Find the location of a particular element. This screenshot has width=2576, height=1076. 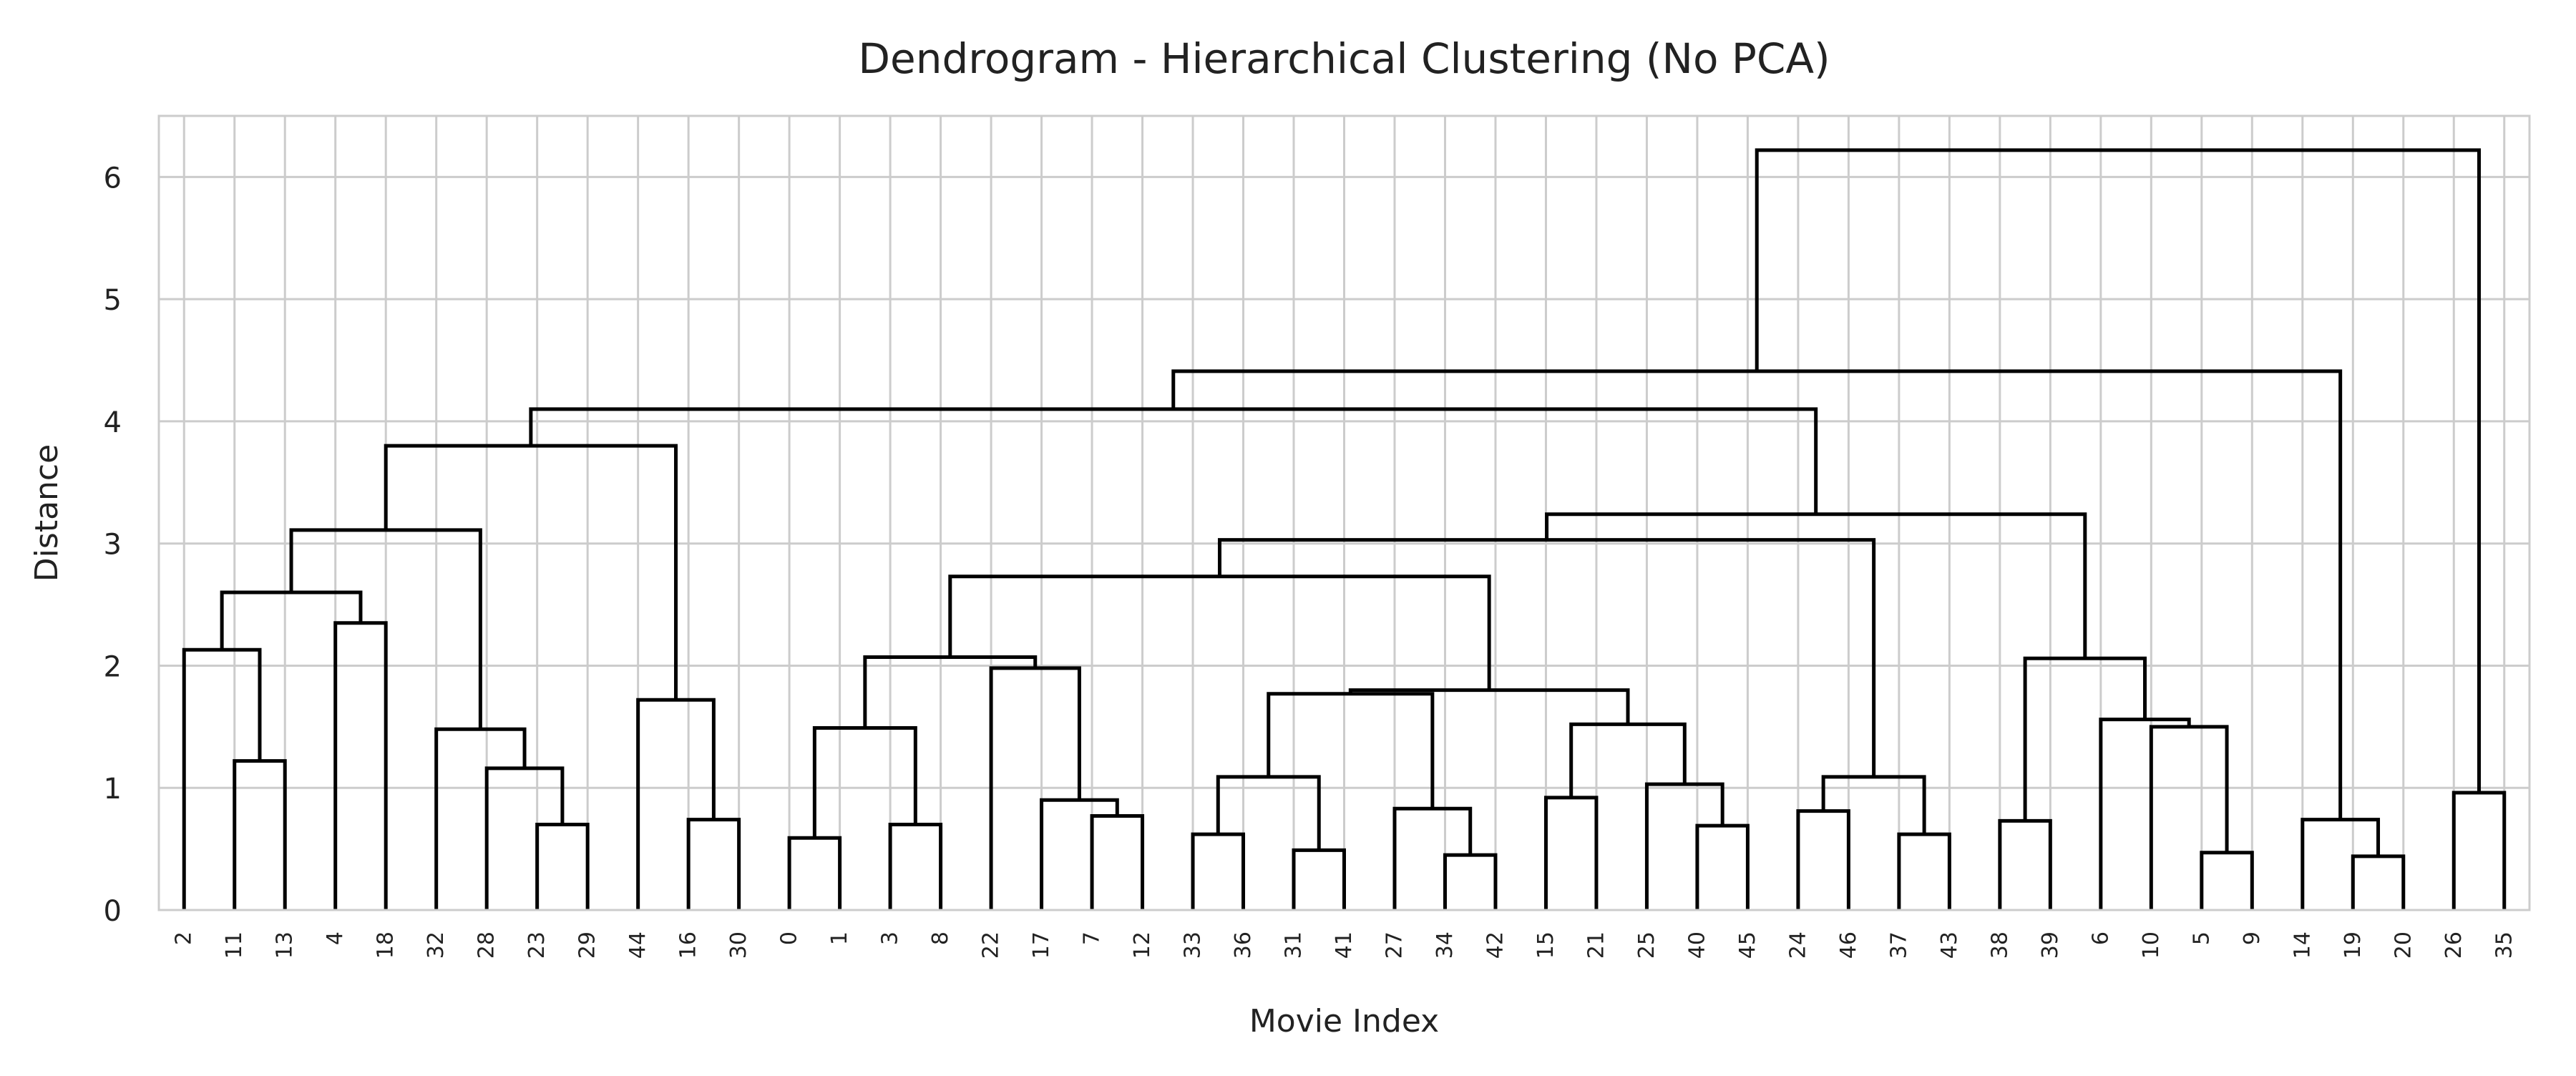

x-tick-label: 36 is located at coordinates (1243, 945).